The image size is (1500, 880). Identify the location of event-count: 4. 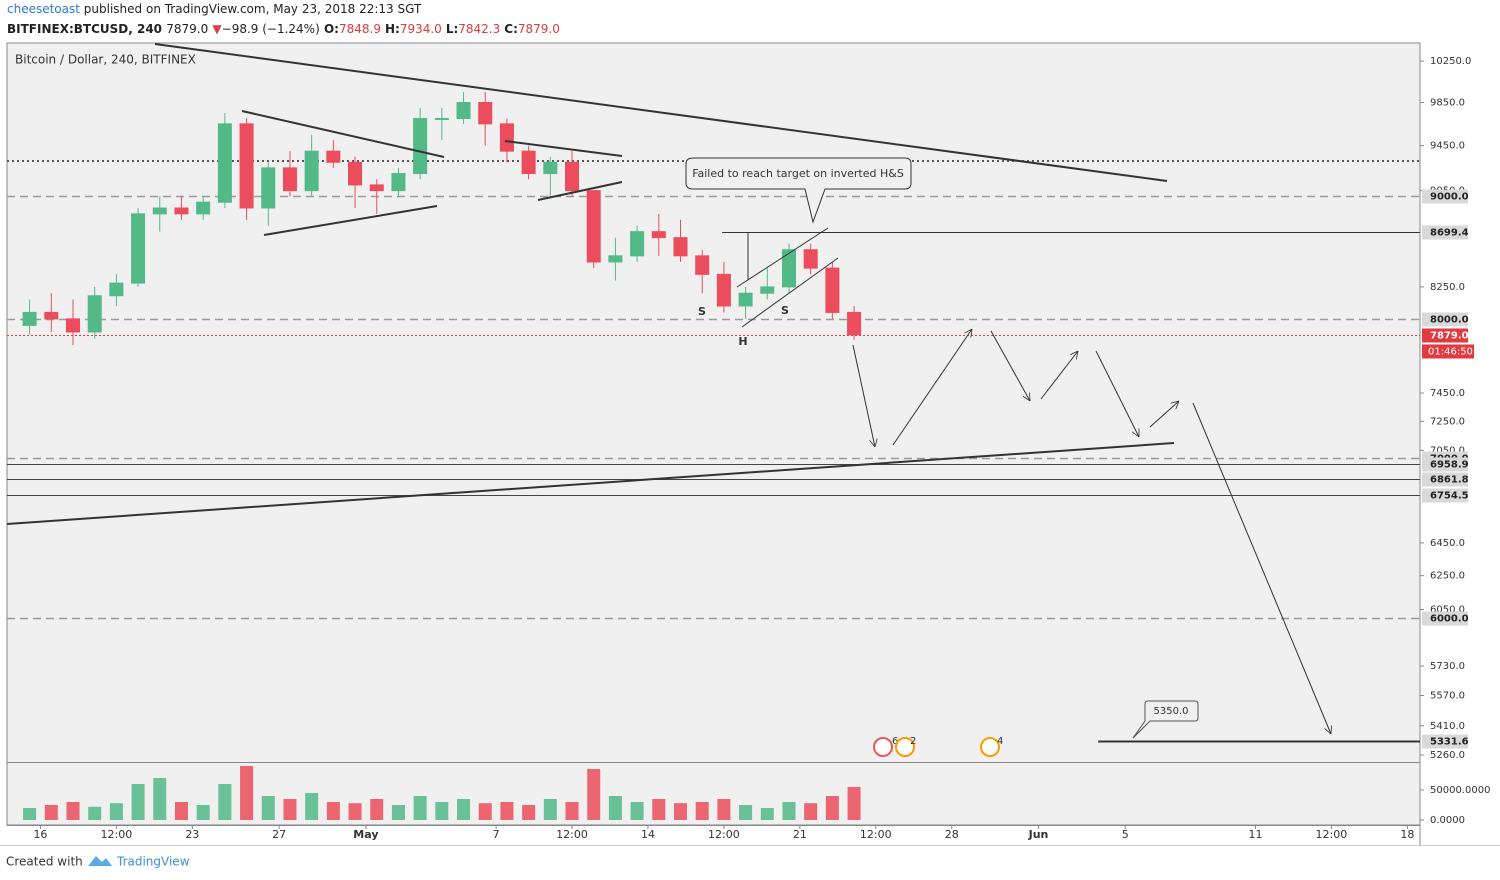
(1000, 741).